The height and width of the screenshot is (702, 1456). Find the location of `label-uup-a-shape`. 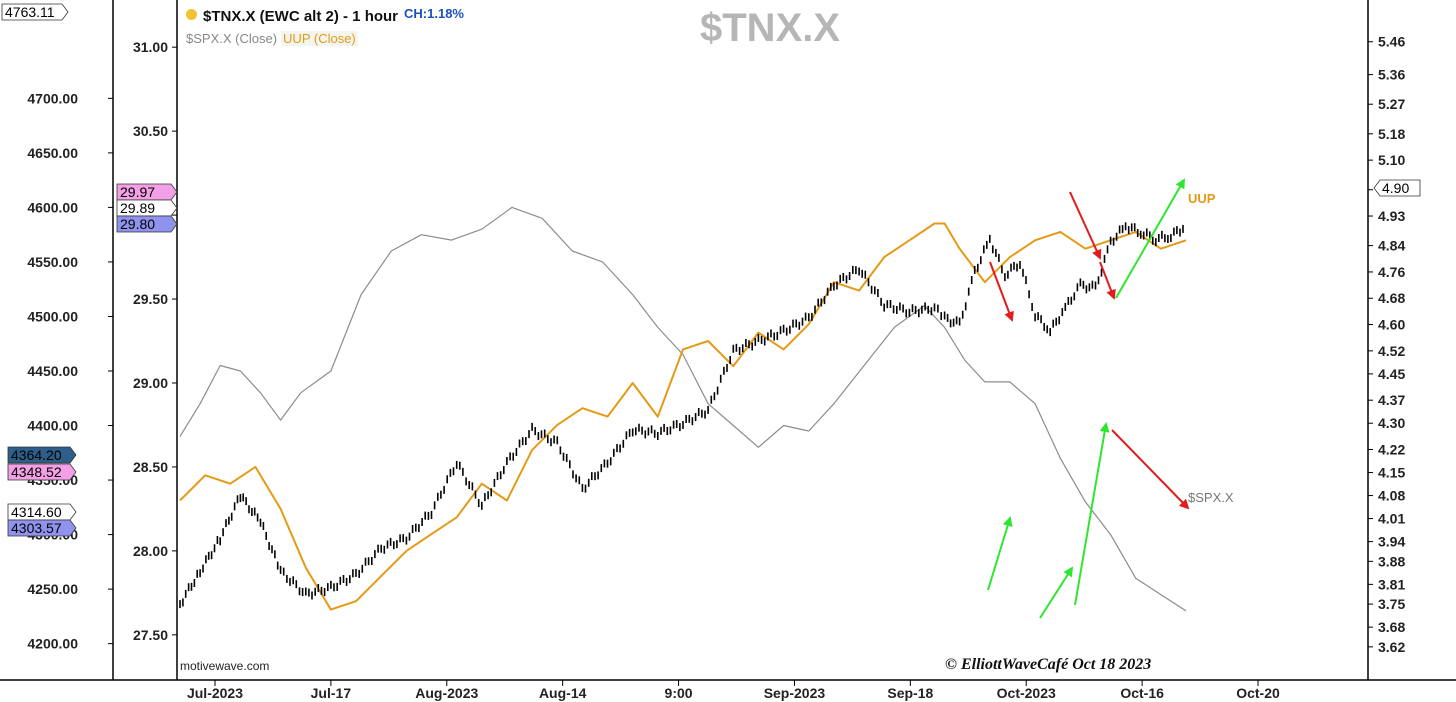

label-uup-a-shape is located at coordinates (147, 192).